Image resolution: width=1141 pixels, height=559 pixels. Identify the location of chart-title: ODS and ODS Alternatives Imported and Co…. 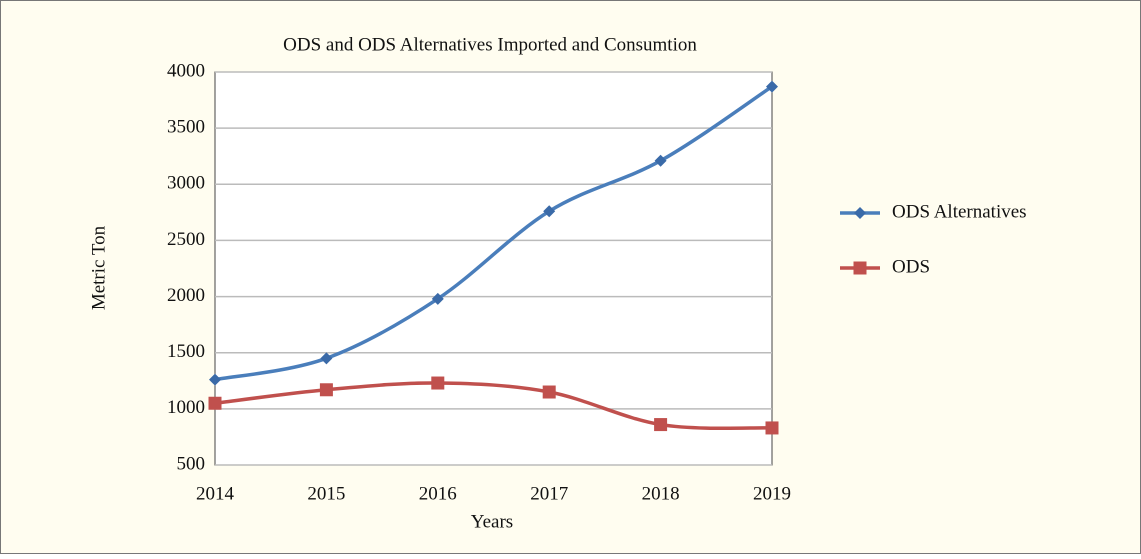
(490, 44).